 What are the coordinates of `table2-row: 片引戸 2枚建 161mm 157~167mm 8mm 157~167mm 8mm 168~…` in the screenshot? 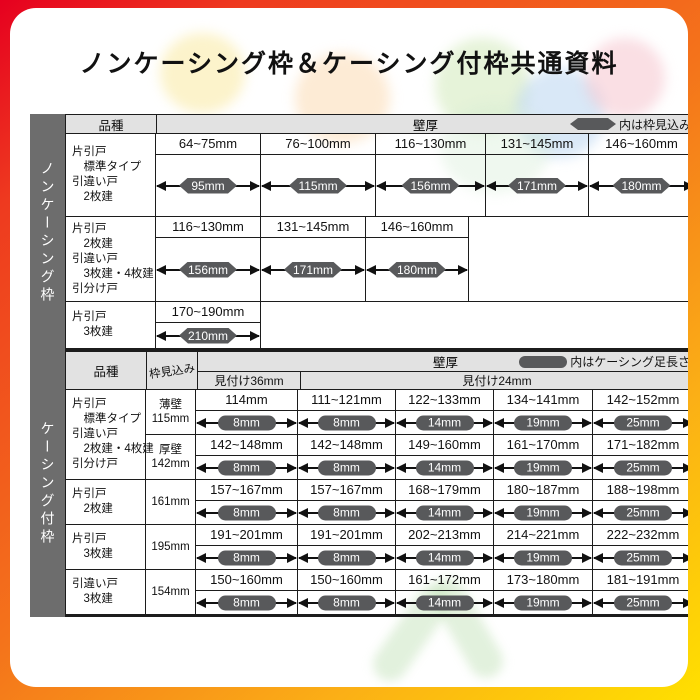 It's located at (377, 502).